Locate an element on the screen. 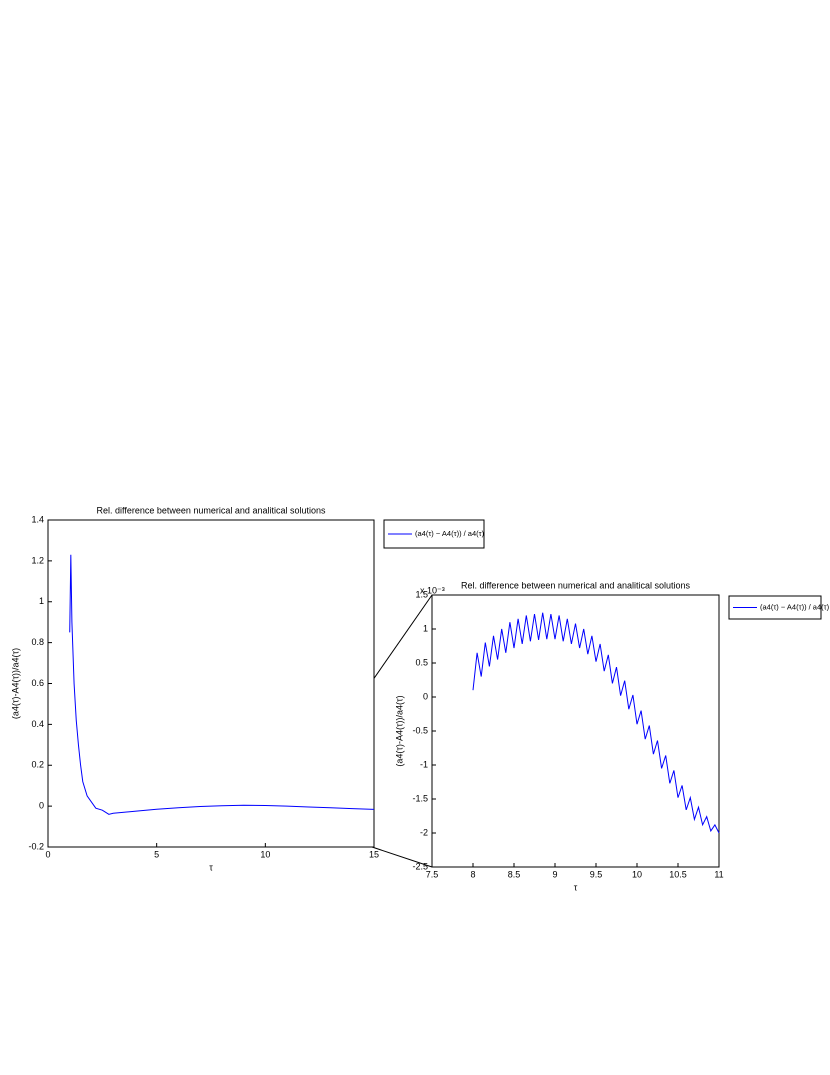 This screenshot has height=1075, width=830. y-tick-label: 0.2 is located at coordinates (37, 765).